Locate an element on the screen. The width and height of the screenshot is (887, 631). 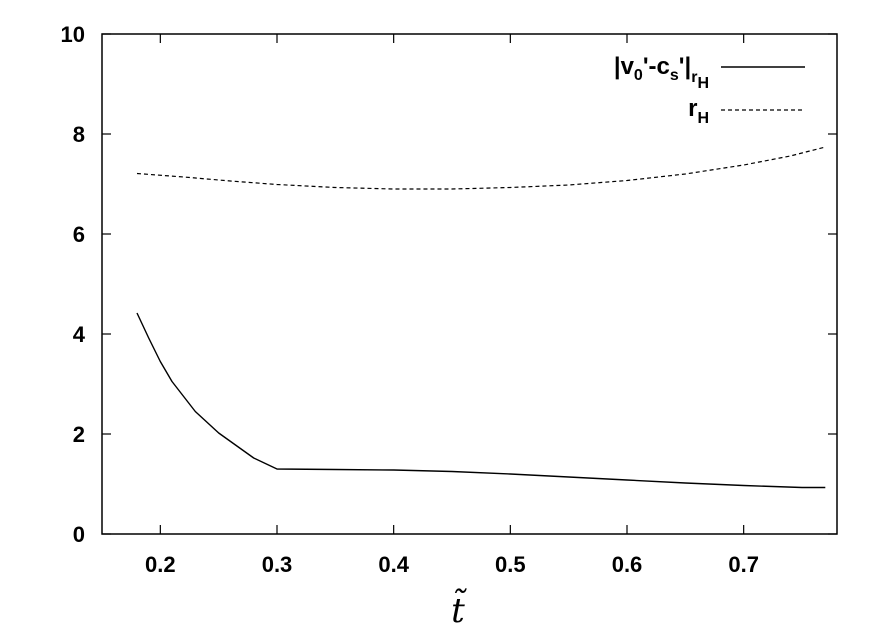
legend-label-series-2: rH is located at coordinates (698, 111).